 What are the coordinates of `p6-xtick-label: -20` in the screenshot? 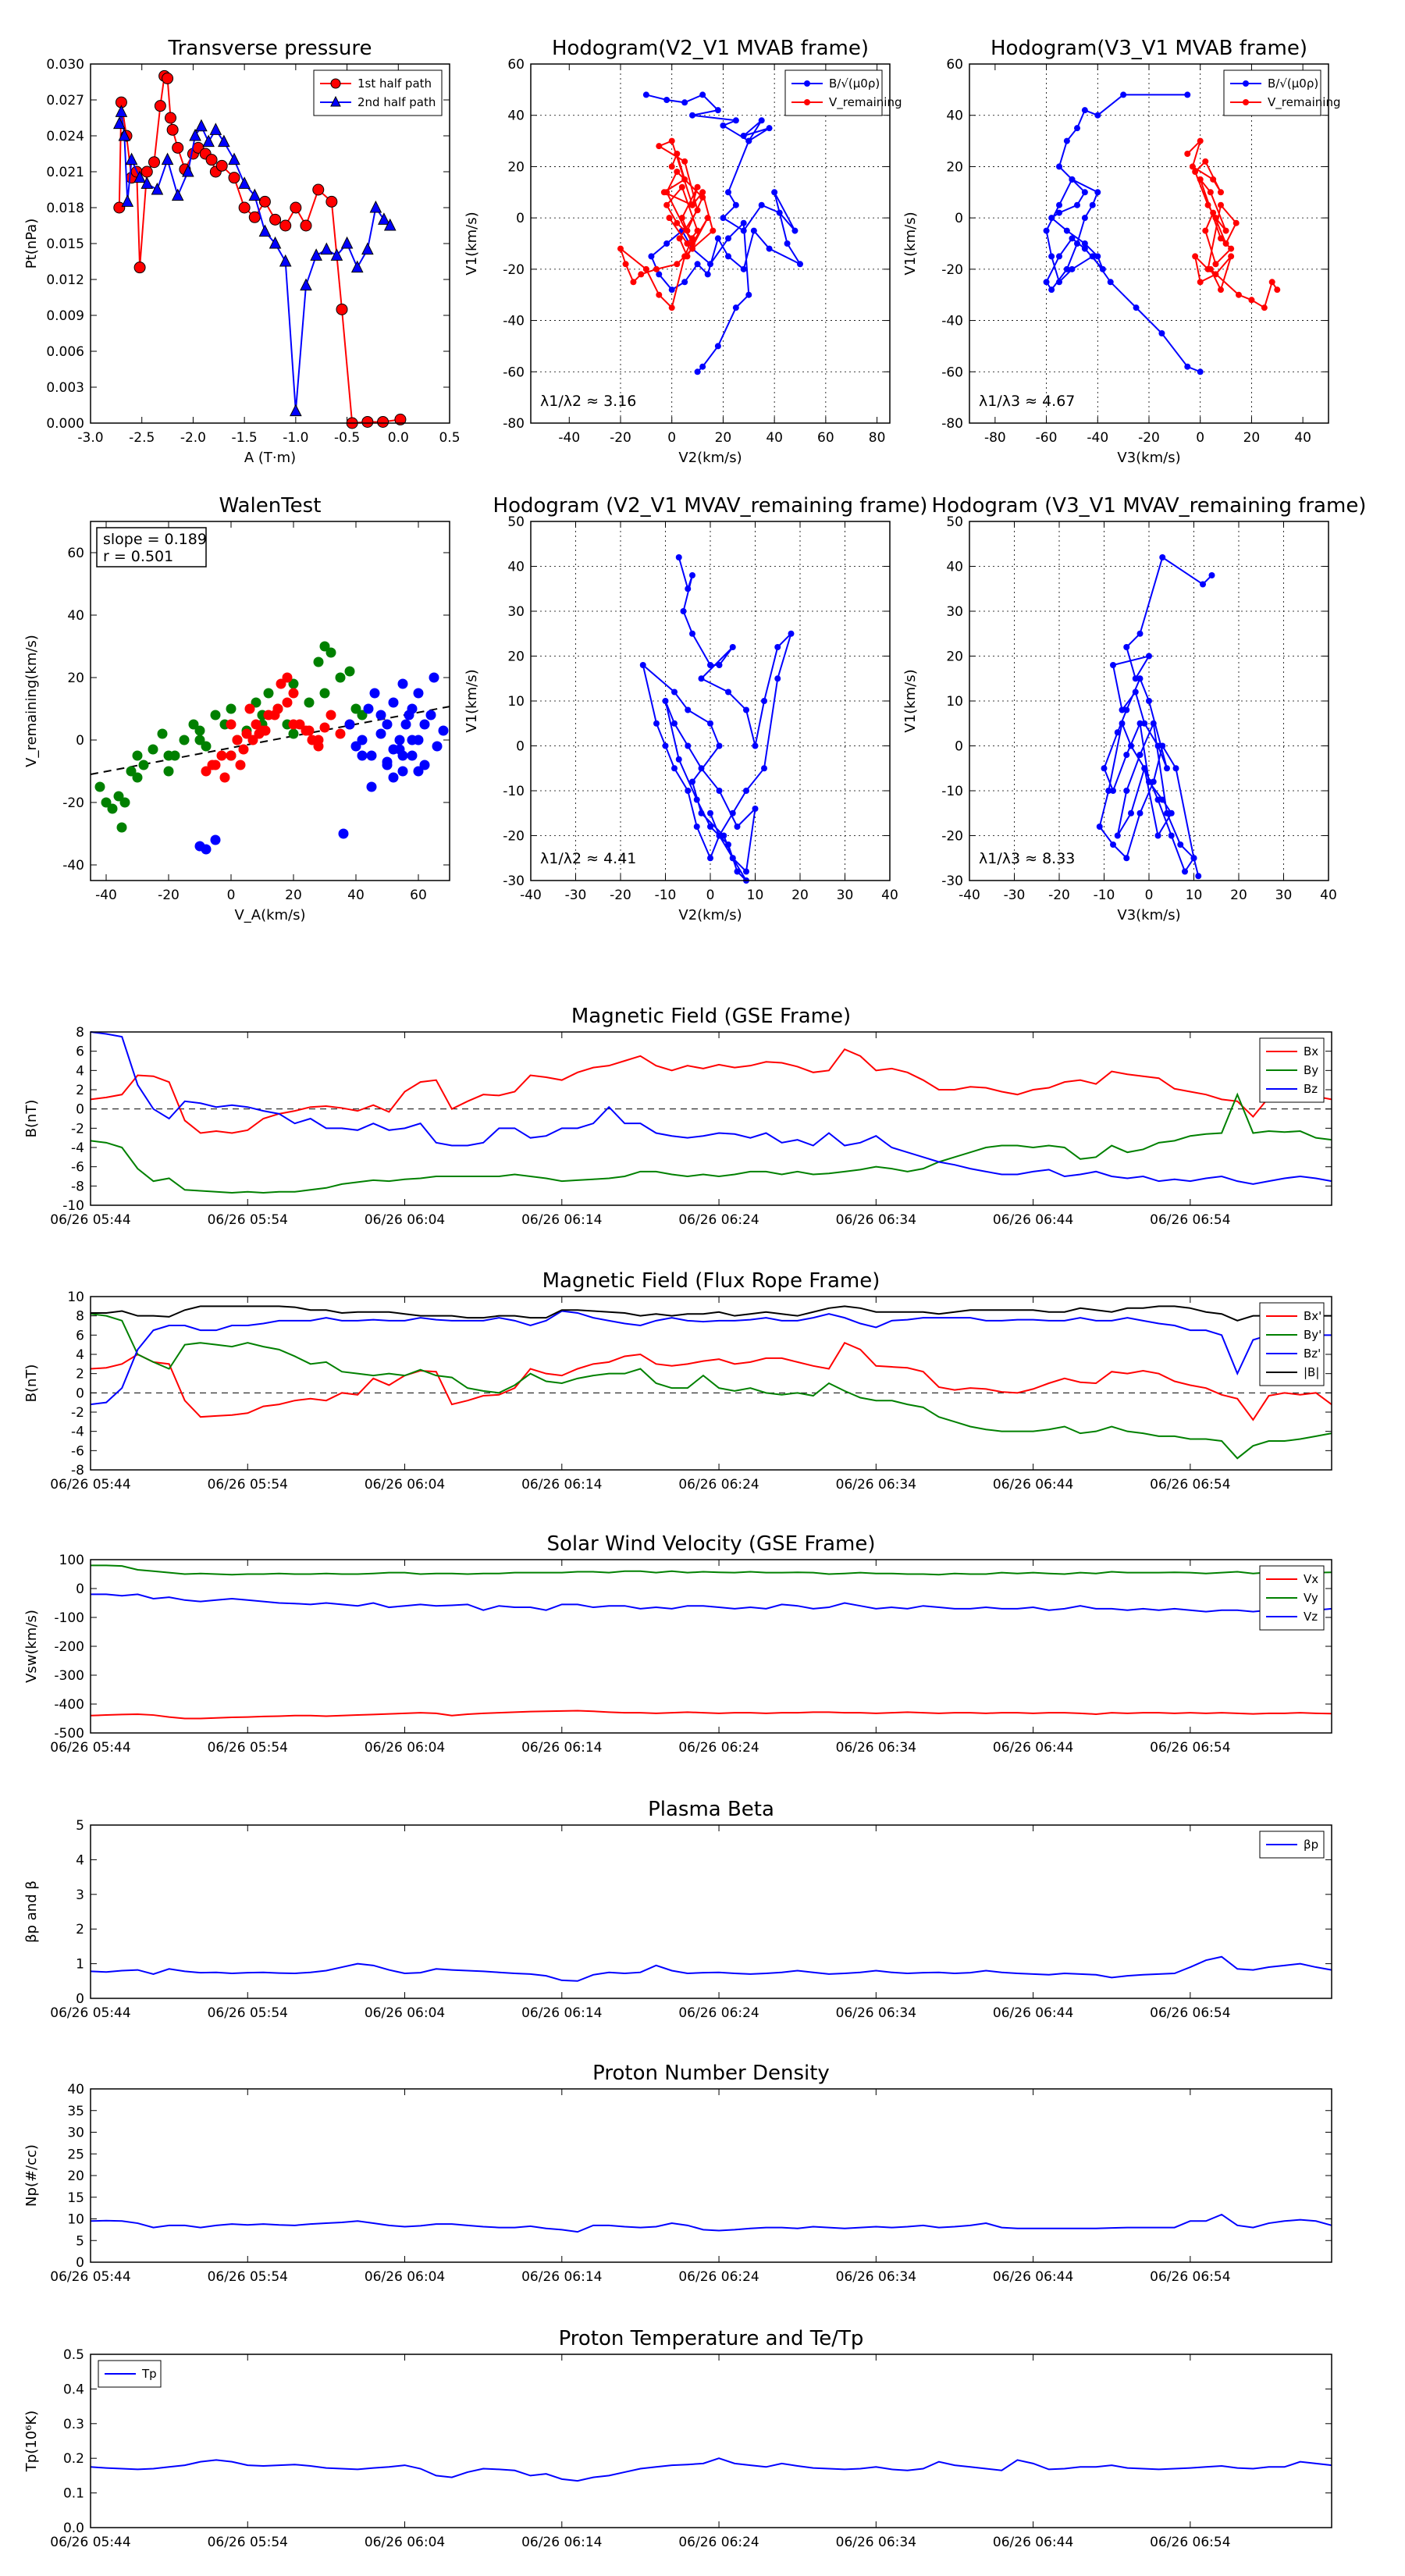 It's located at (1059, 895).